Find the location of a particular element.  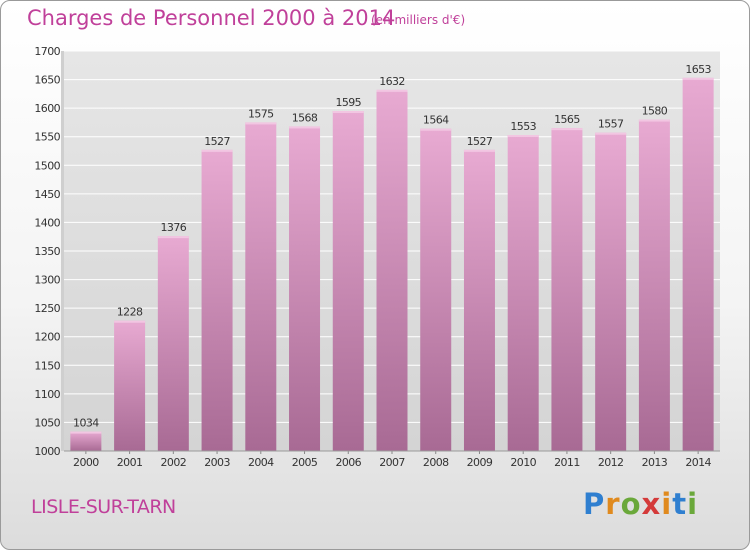

bar-2002 is located at coordinates (173, 343).